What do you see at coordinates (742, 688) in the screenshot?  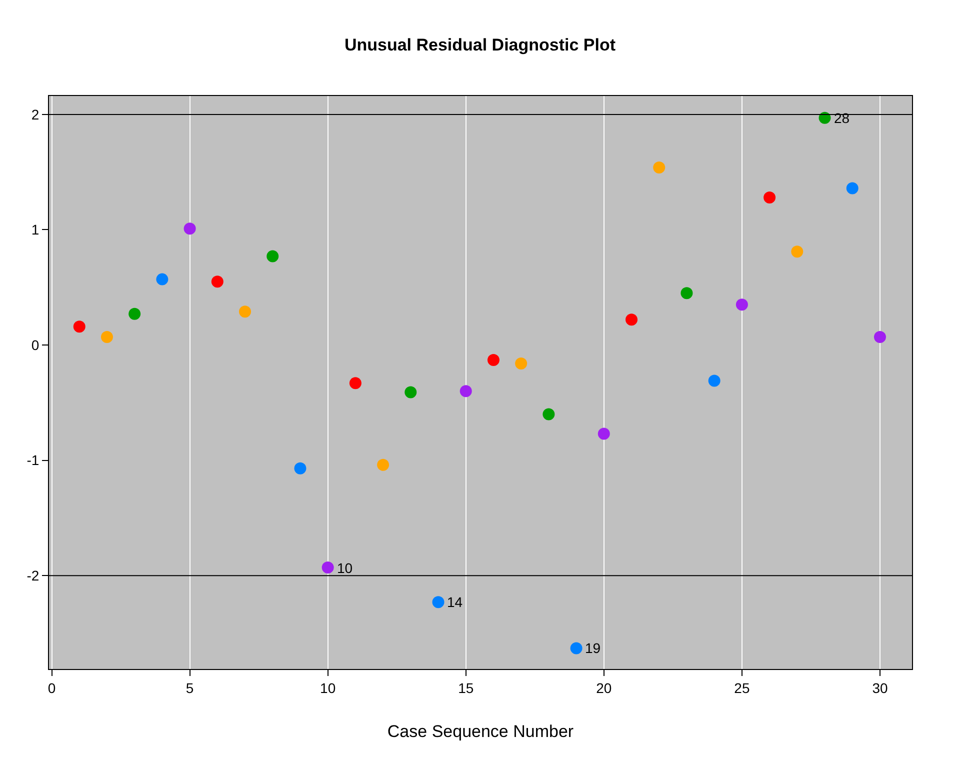 I see `x-tick-label: 25` at bounding box center [742, 688].